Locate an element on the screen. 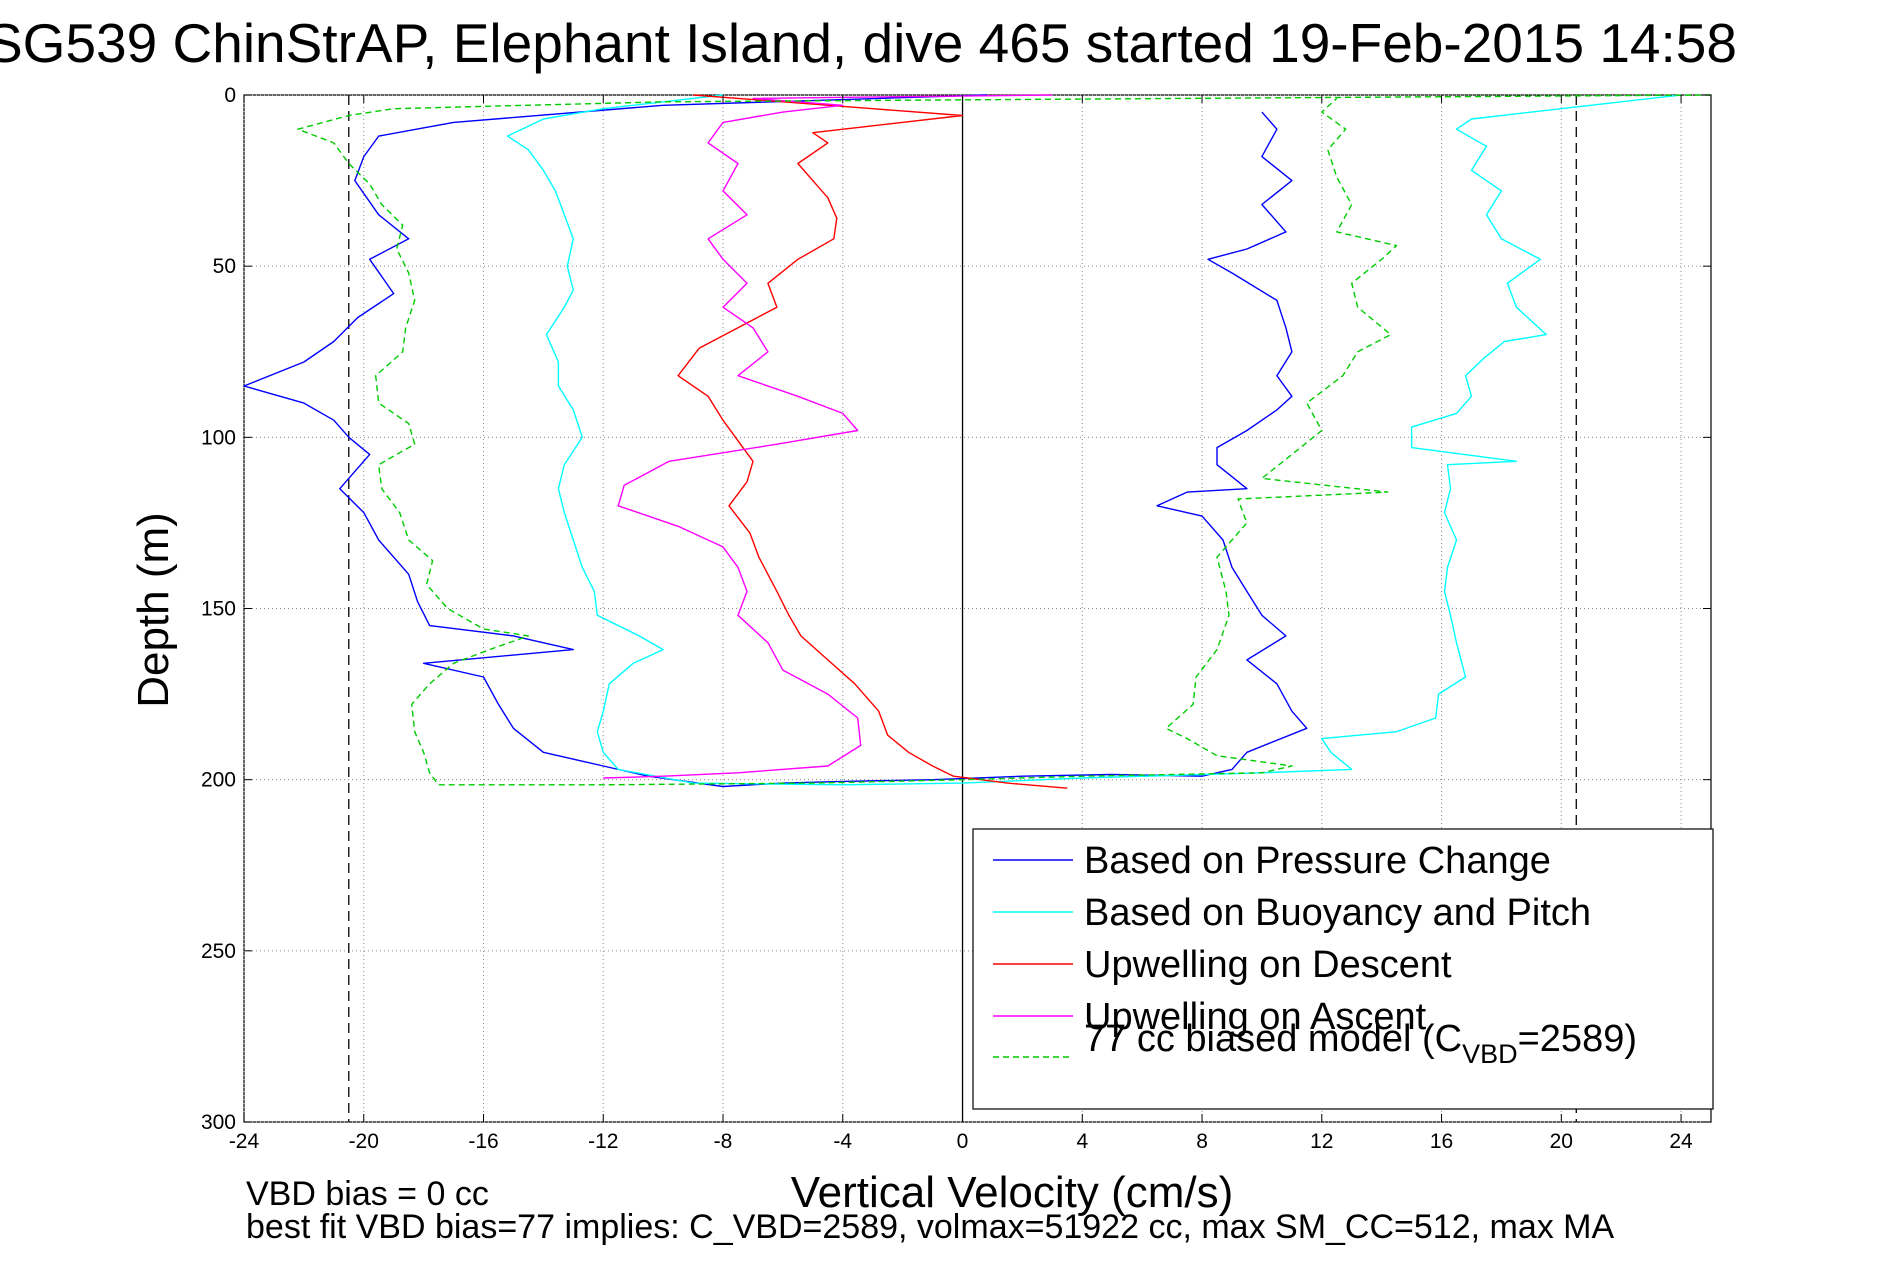 Image resolution: width=1891 pixels, height=1262 pixels. y-axis-label: Depth (m) is located at coordinates (153, 610).